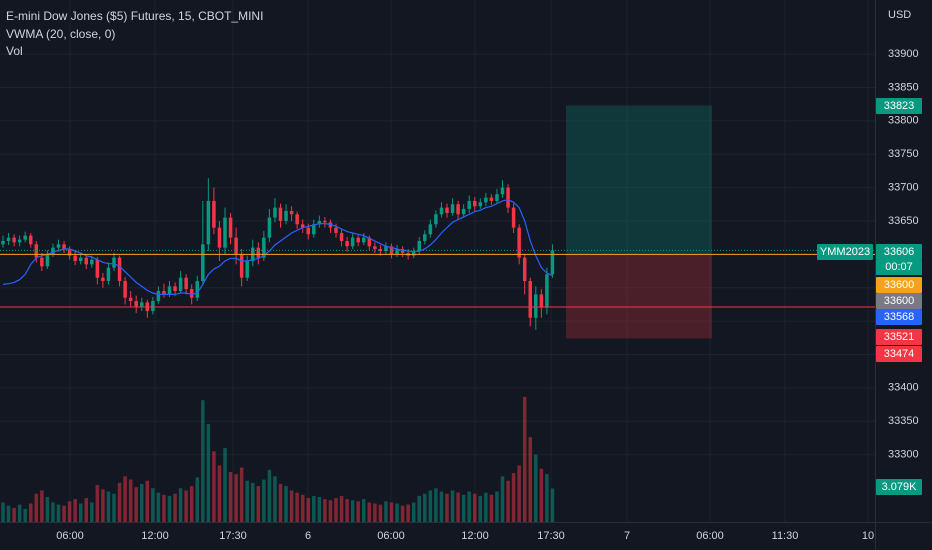 The image size is (932, 550). What do you see at coordinates (903, 54) in the screenshot?
I see `y-tick-label: 33900` at bounding box center [903, 54].